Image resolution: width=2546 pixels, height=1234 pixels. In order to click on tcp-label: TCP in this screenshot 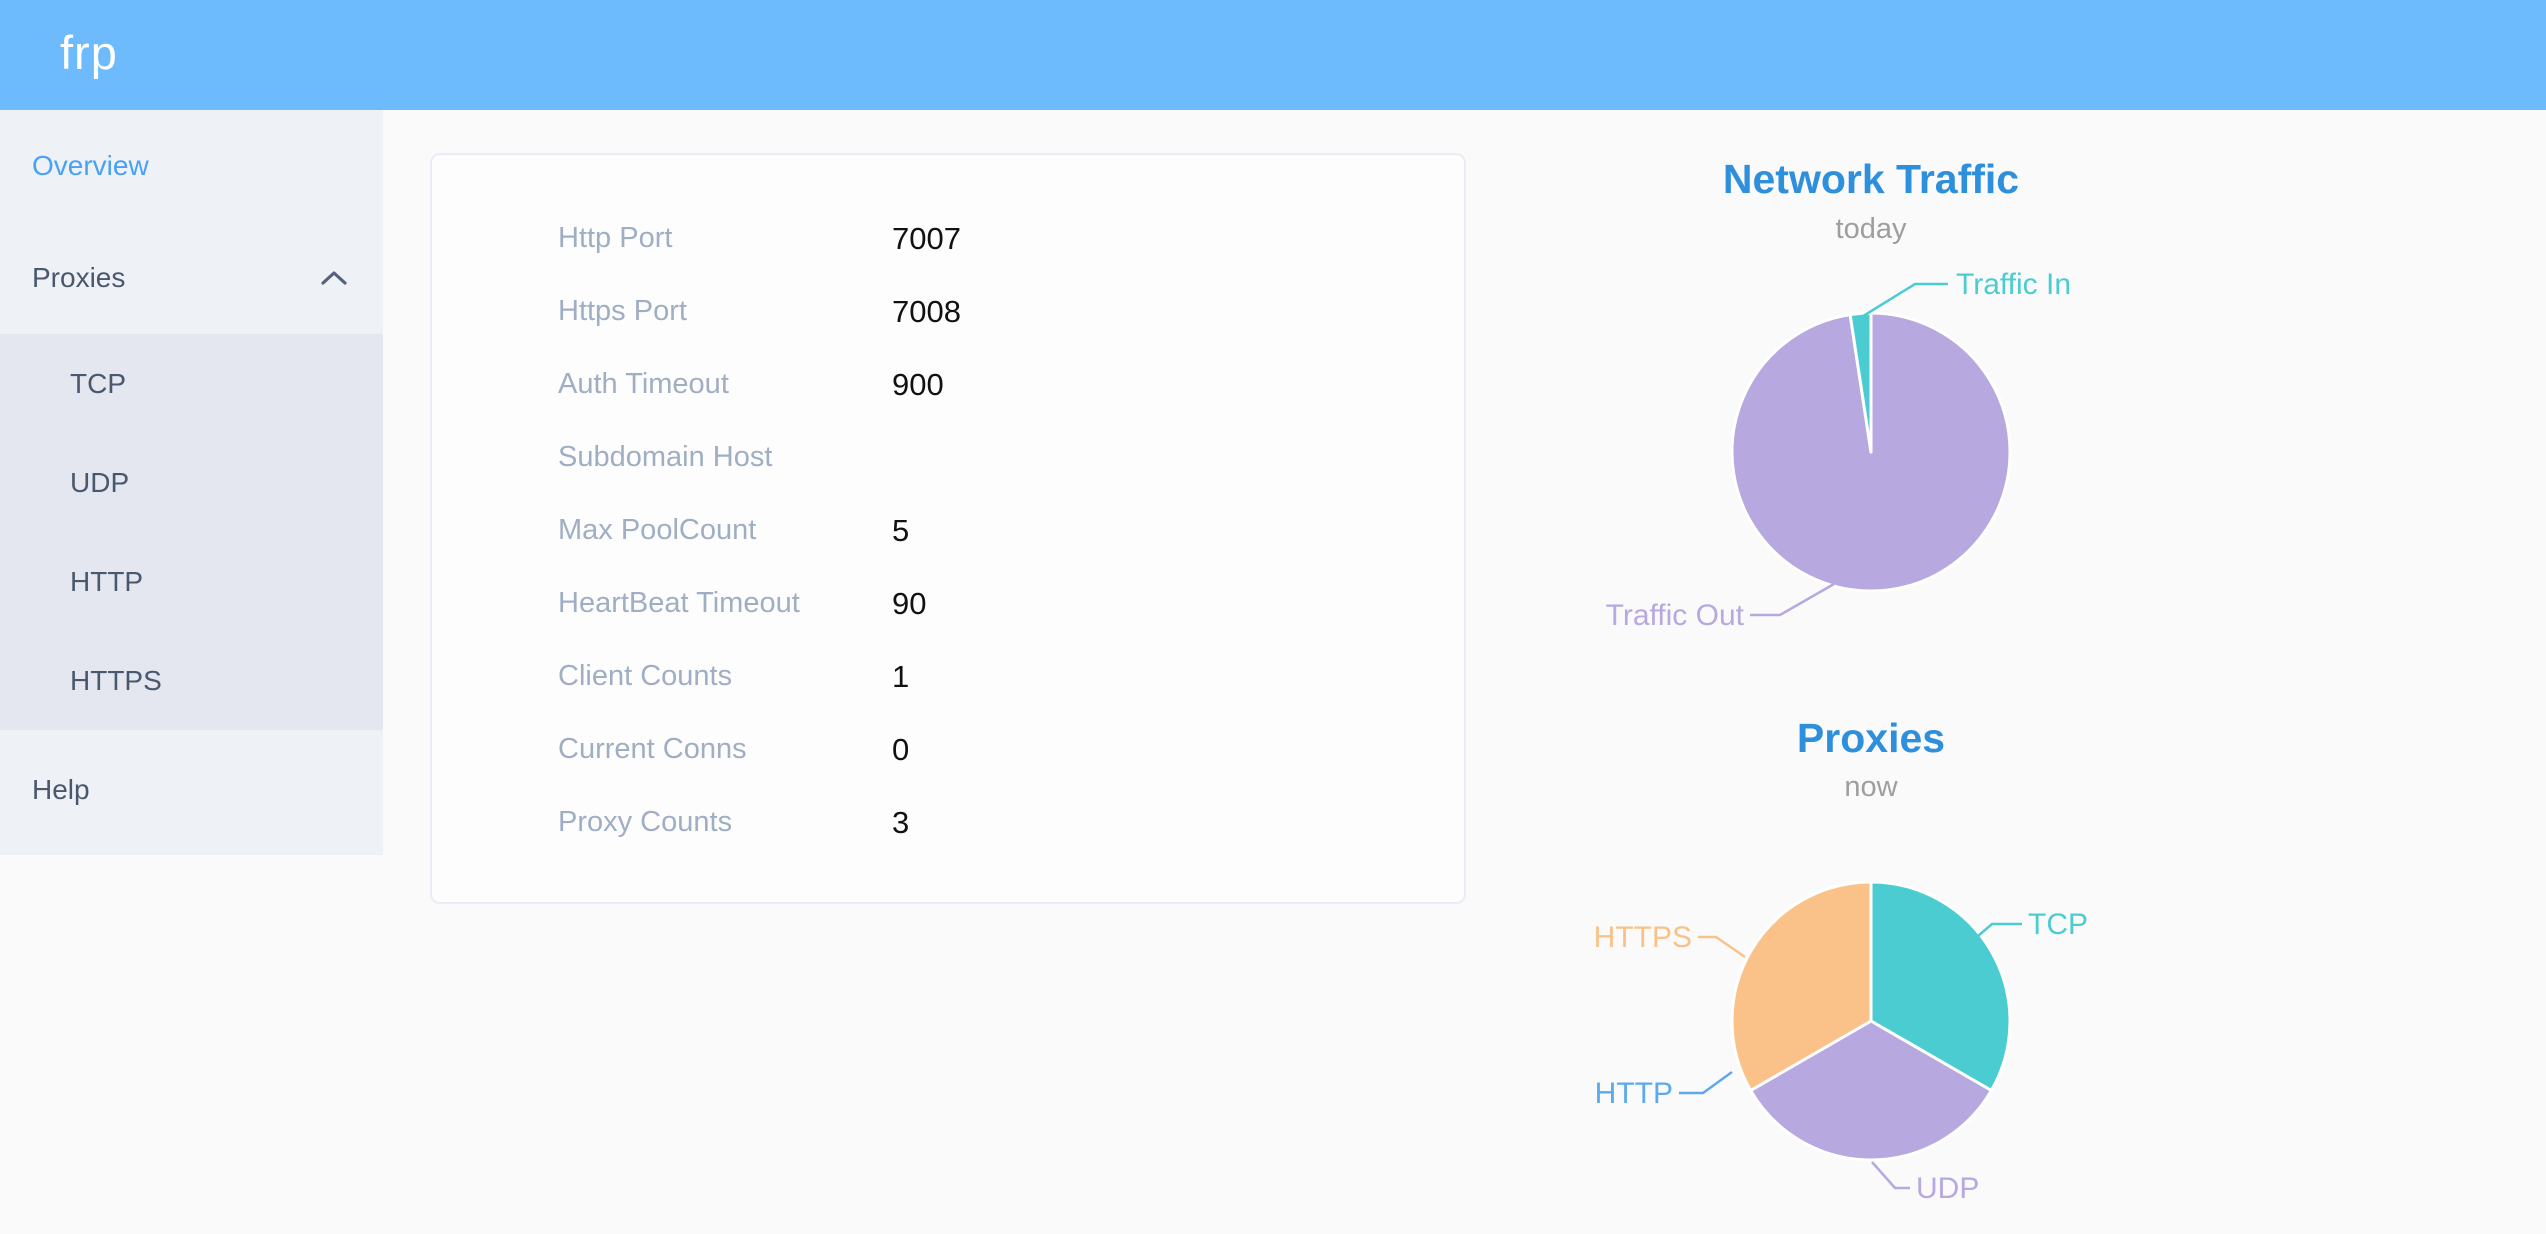, I will do `click(2058, 924)`.